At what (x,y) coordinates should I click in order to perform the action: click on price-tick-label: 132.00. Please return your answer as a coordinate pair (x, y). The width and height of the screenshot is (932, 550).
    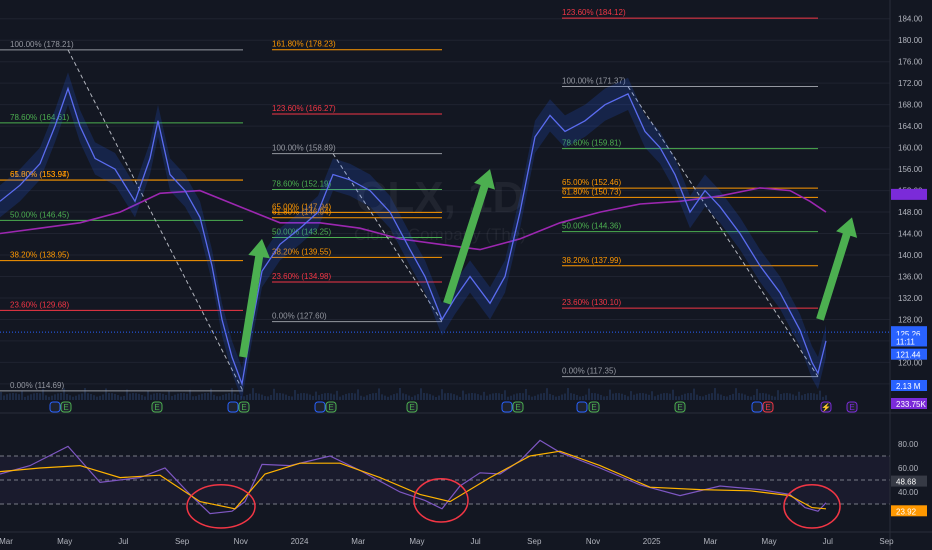
    Looking at the image, I should click on (910, 298).